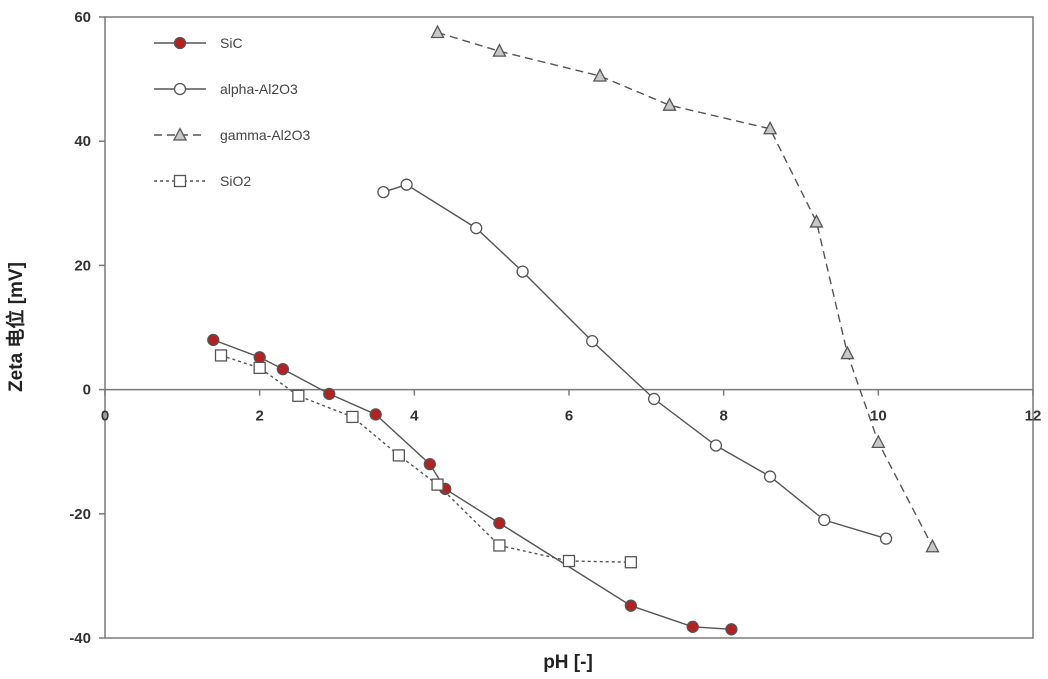 The height and width of the screenshot is (679, 1048). What do you see at coordinates (198, 43) in the screenshot?
I see `legend-item-sic: SiC` at bounding box center [198, 43].